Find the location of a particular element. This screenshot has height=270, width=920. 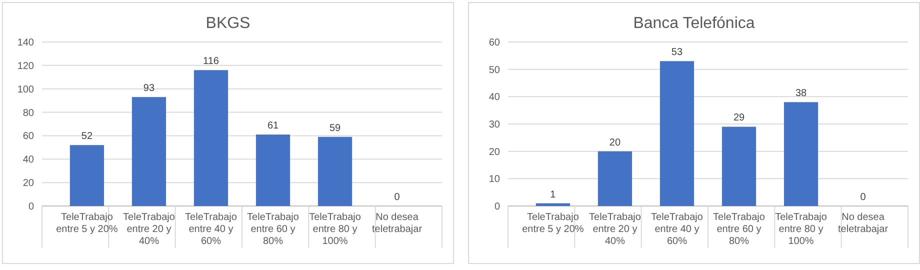

data-label: 1 is located at coordinates (553, 194).